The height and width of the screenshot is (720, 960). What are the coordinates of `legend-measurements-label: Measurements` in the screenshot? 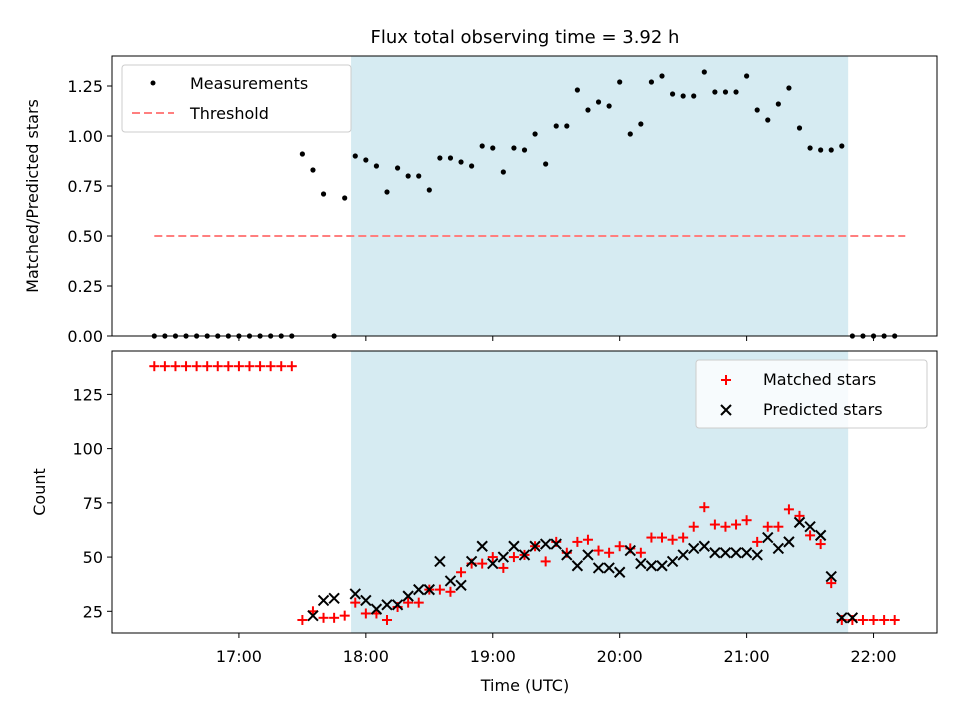 It's located at (249, 83).